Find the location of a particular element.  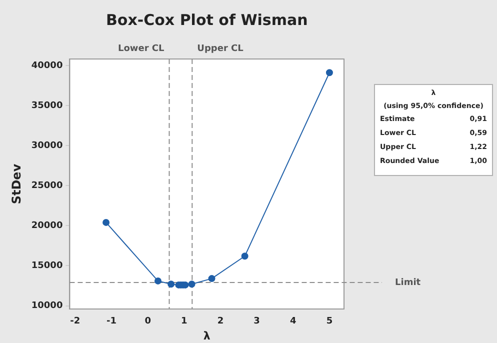

x-tick-label: -1 is located at coordinates (111, 321).